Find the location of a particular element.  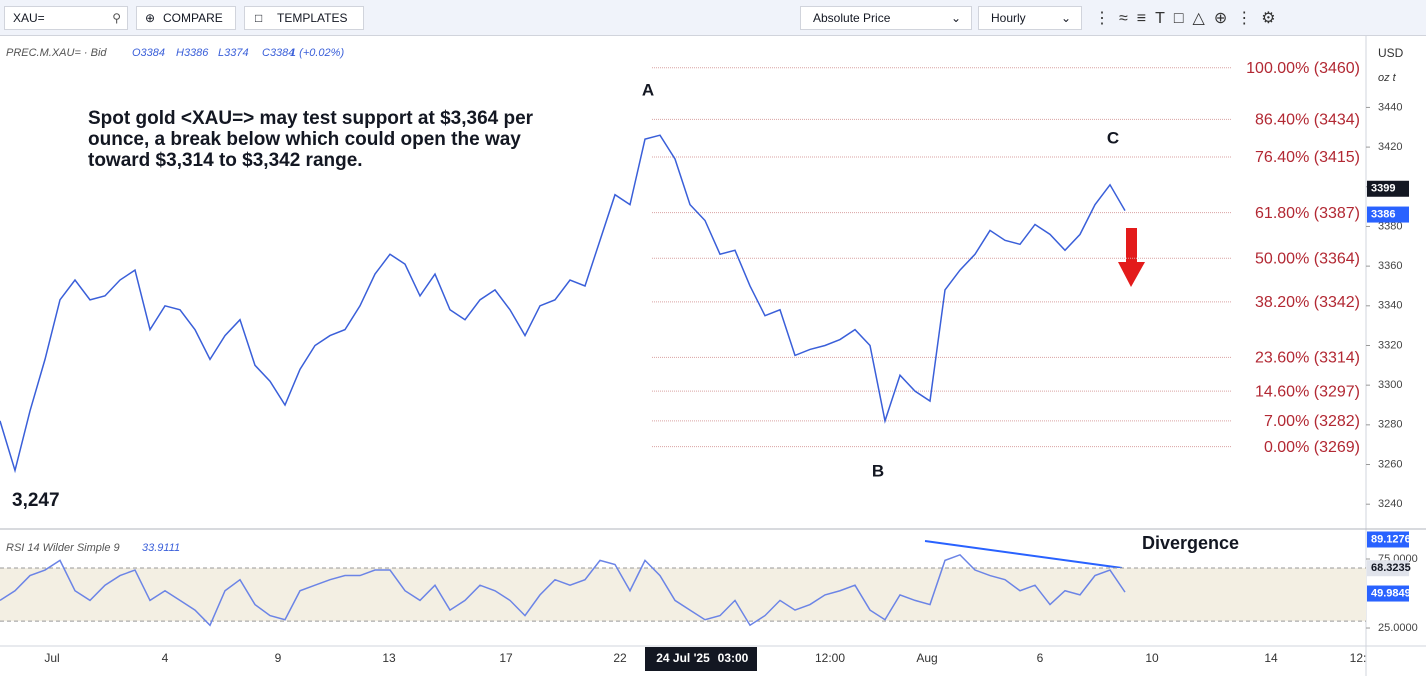

tool-icons: ⋮≈≡T□△⊕⋮⚙ is located at coordinates (1189, 18).